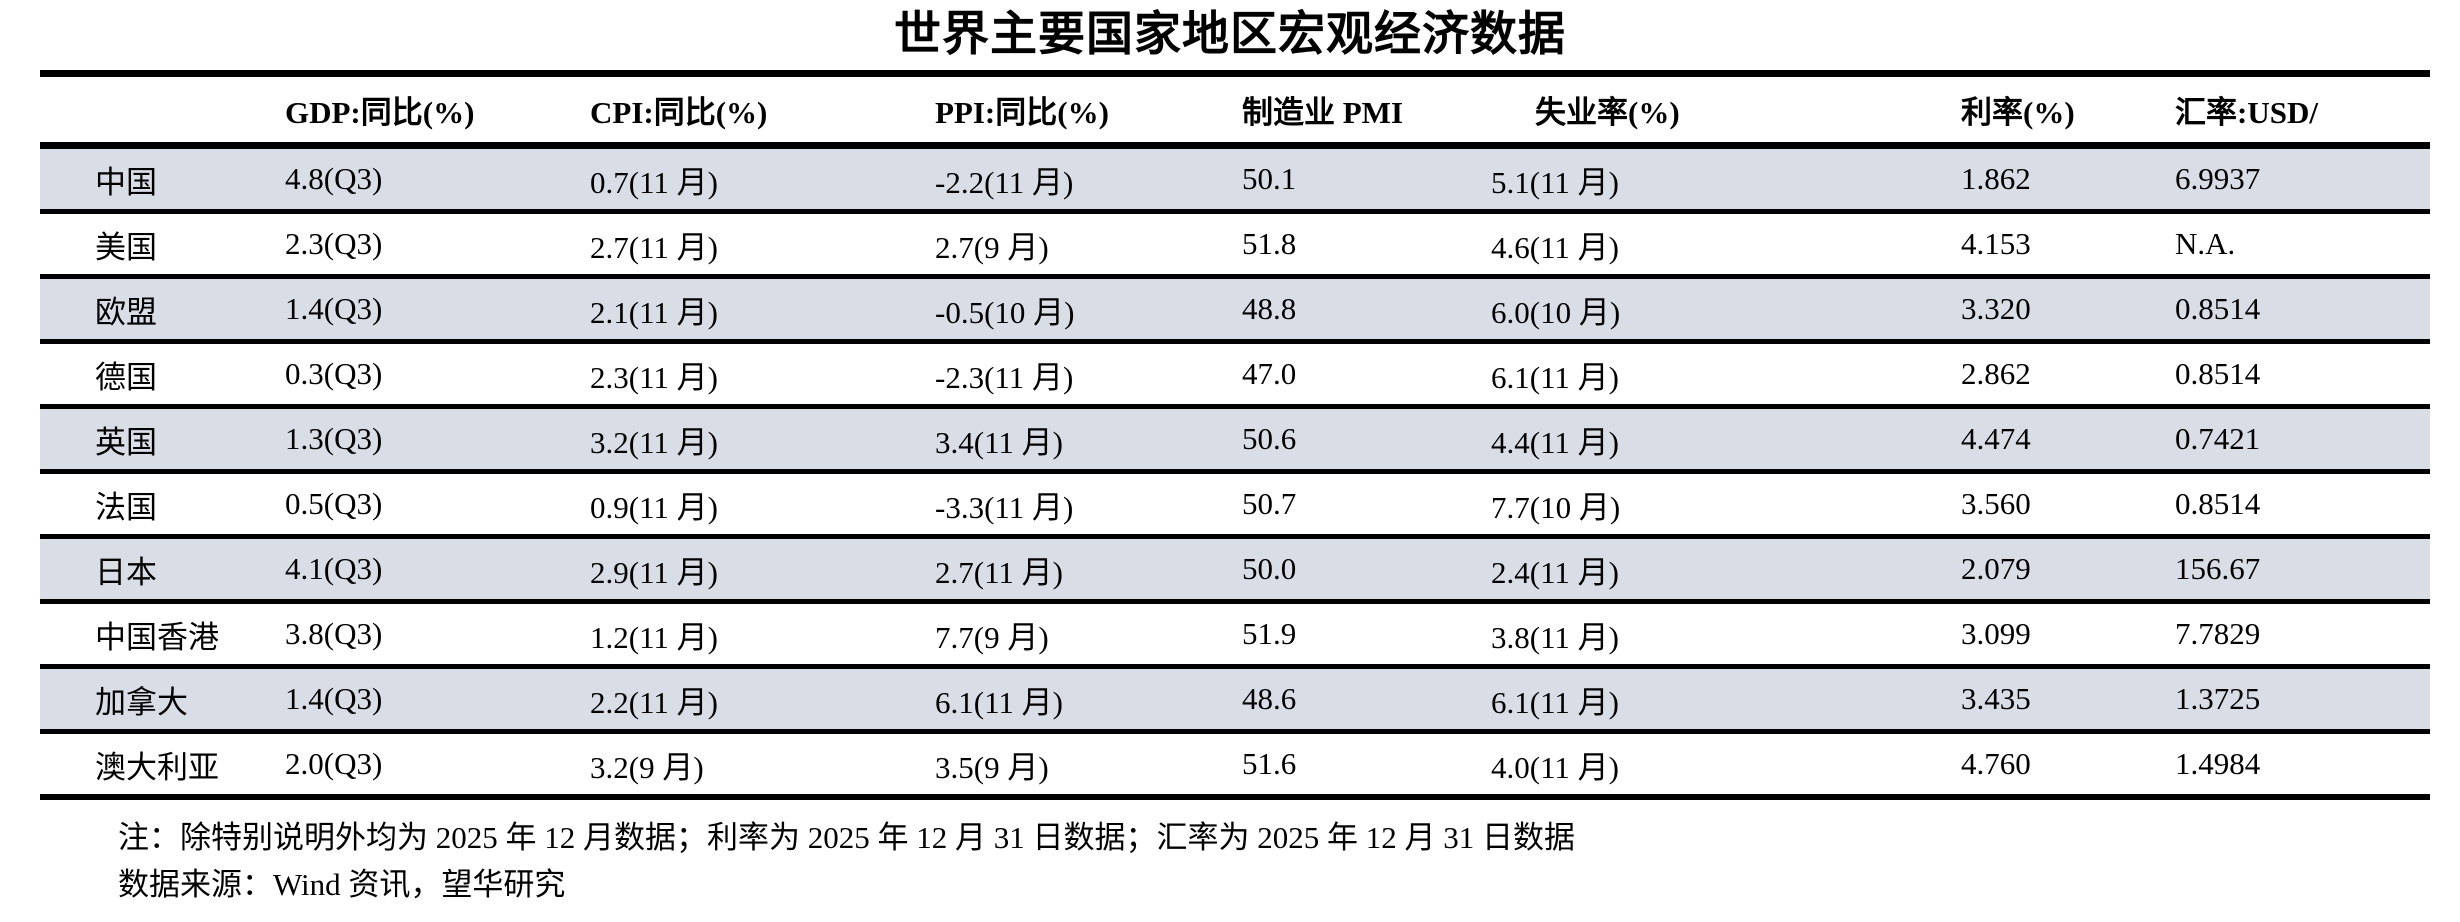 Image resolution: width=2460 pixels, height=922 pixels. I want to click on cpi-cell: 1.2(11 月), so click(654, 637).